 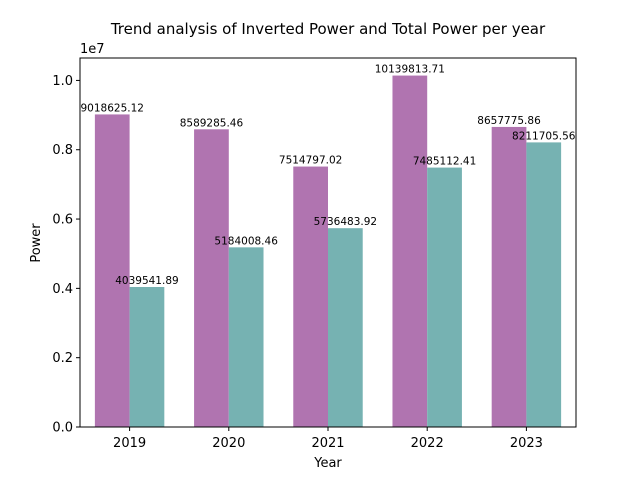 I want to click on data-label-series1-2022: 10139813.71, so click(x=410, y=70).